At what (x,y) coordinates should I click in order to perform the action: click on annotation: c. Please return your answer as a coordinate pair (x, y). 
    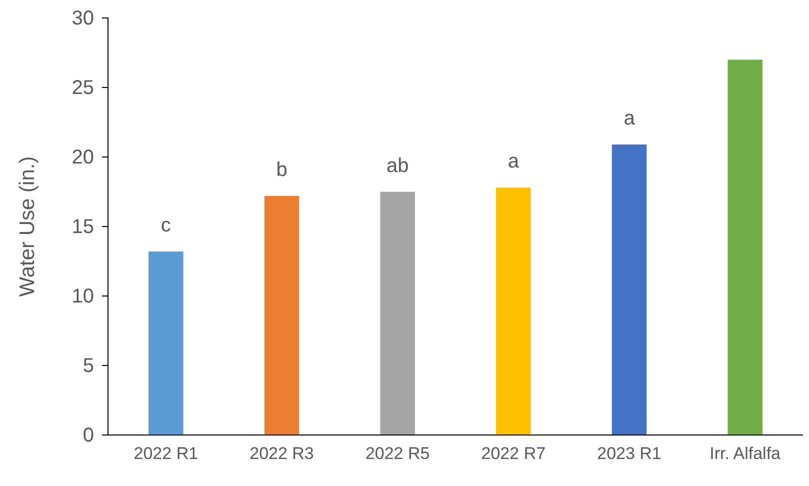
    Looking at the image, I should click on (165, 225).